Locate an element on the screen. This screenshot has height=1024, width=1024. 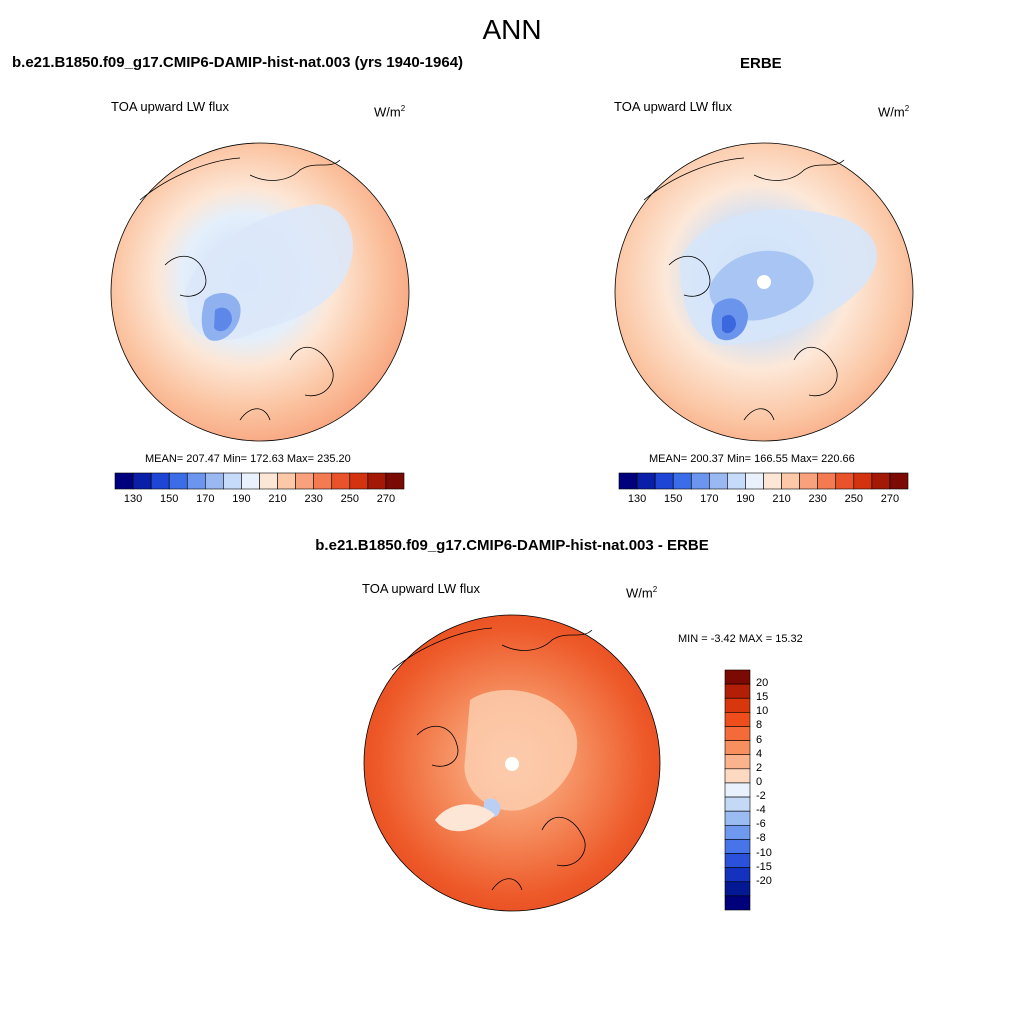
colorbar-difference-tick-label: -8 is located at coordinates (761, 838).